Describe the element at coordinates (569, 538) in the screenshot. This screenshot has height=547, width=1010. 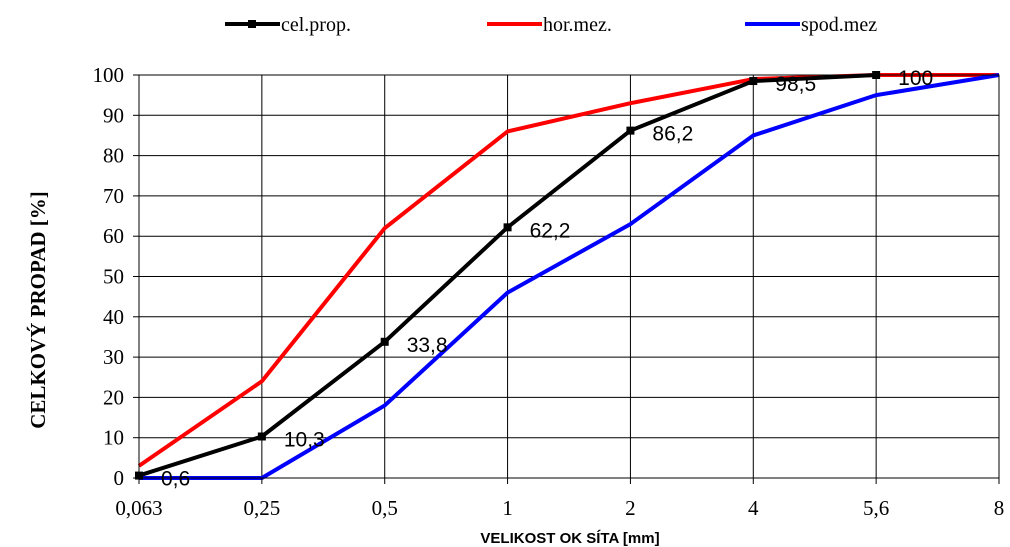
I see `x-axis-title: VELIKOST OK SÍTA [mm]` at that location.